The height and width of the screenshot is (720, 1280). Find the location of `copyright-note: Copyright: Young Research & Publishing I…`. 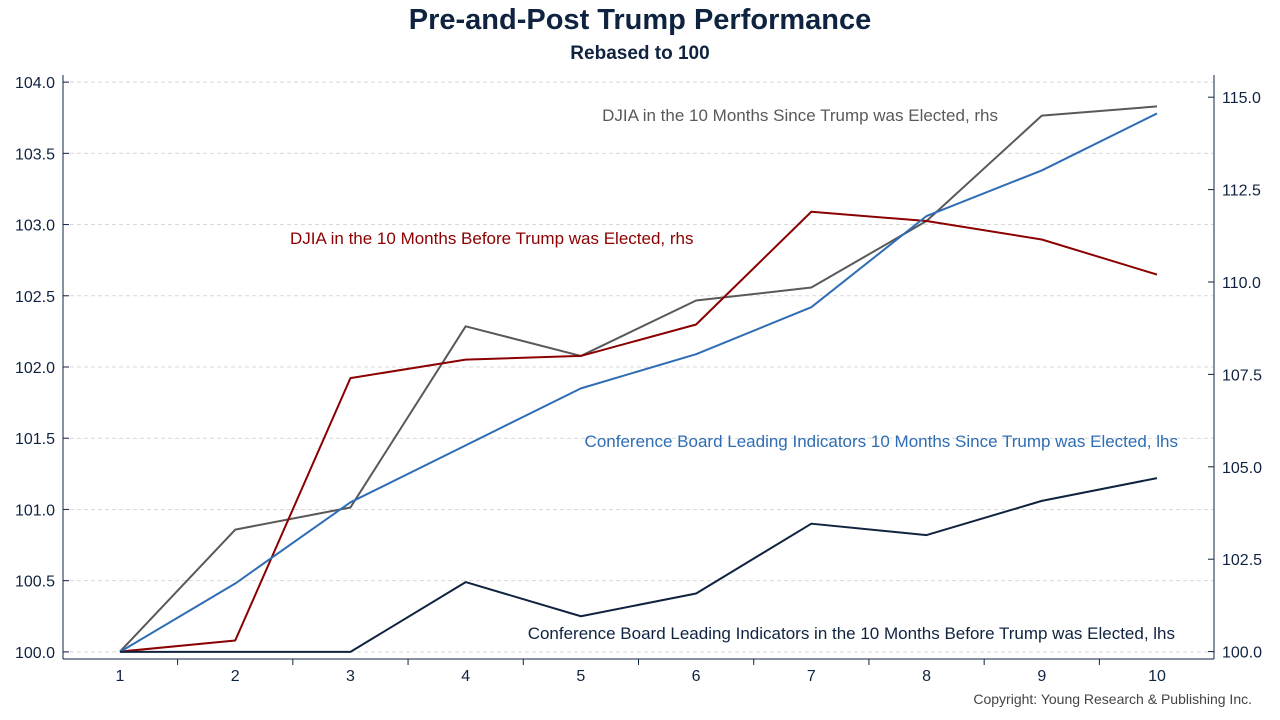

copyright-note: Copyright: Young Research & Publishing I… is located at coordinates (1112, 699).